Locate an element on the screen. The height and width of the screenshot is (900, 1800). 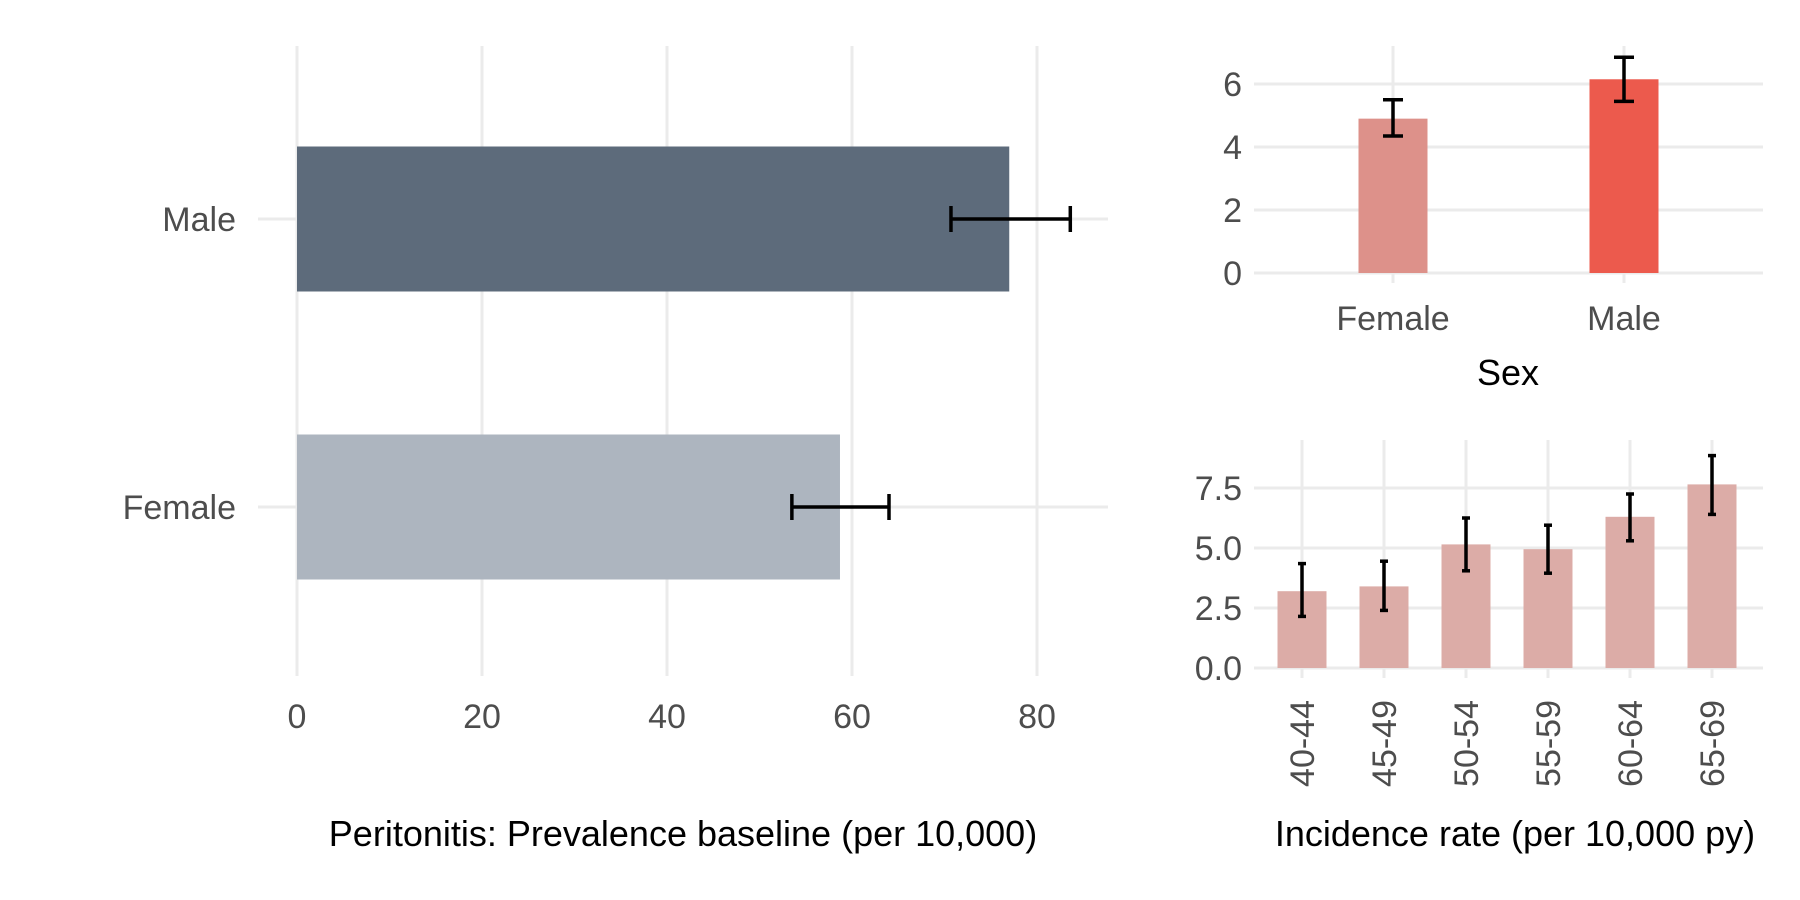
y-tick-label-5-0: 5.0 is located at coordinates (1218, 549).